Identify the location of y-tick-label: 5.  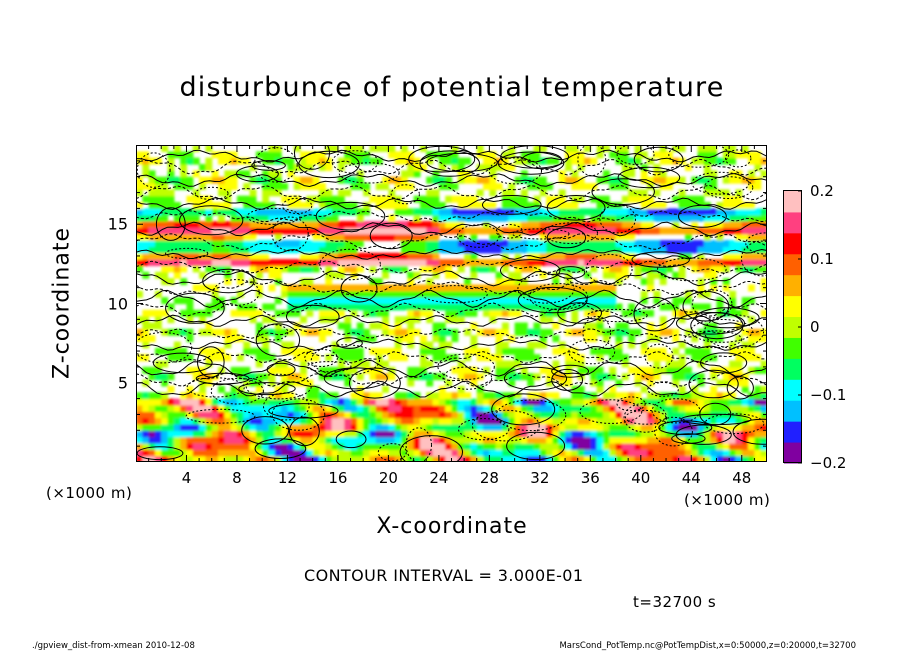
(122, 383).